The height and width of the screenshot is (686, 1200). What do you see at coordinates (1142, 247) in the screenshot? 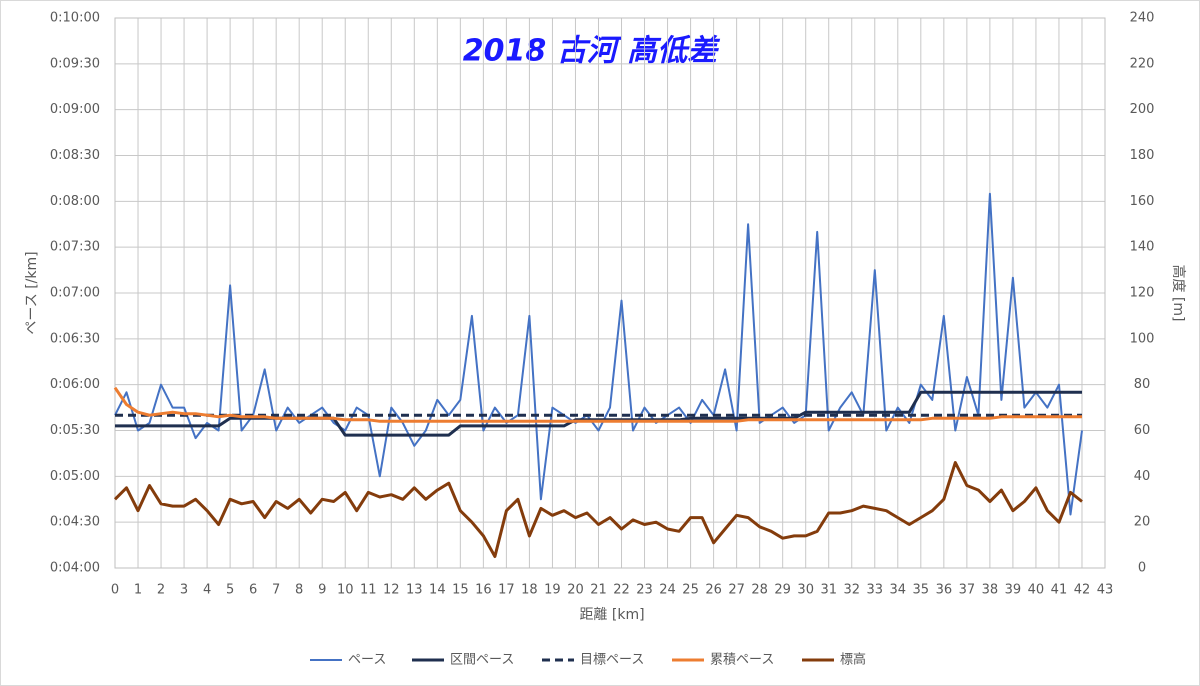
I see `y2-tick-label: 140` at bounding box center [1142, 247].